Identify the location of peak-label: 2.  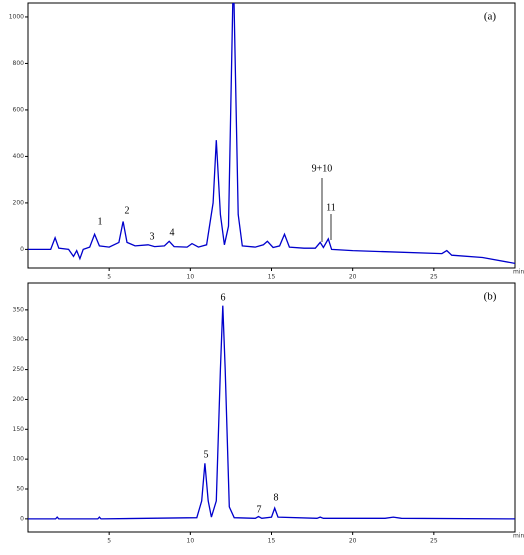
(127, 210).